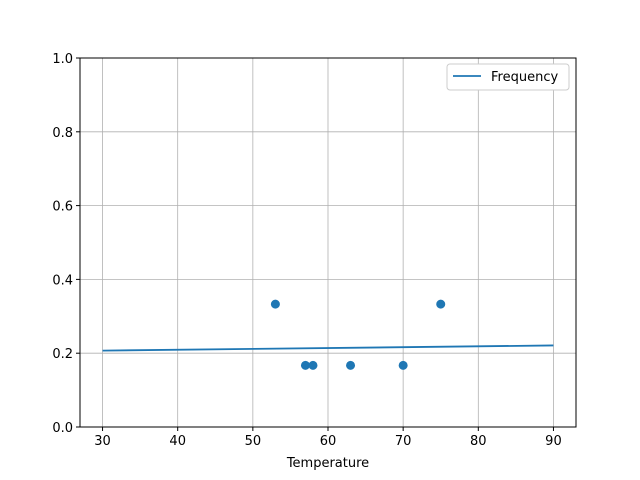 The image size is (640, 480). I want to click on y-tick-label: 0.4, so click(62, 280).